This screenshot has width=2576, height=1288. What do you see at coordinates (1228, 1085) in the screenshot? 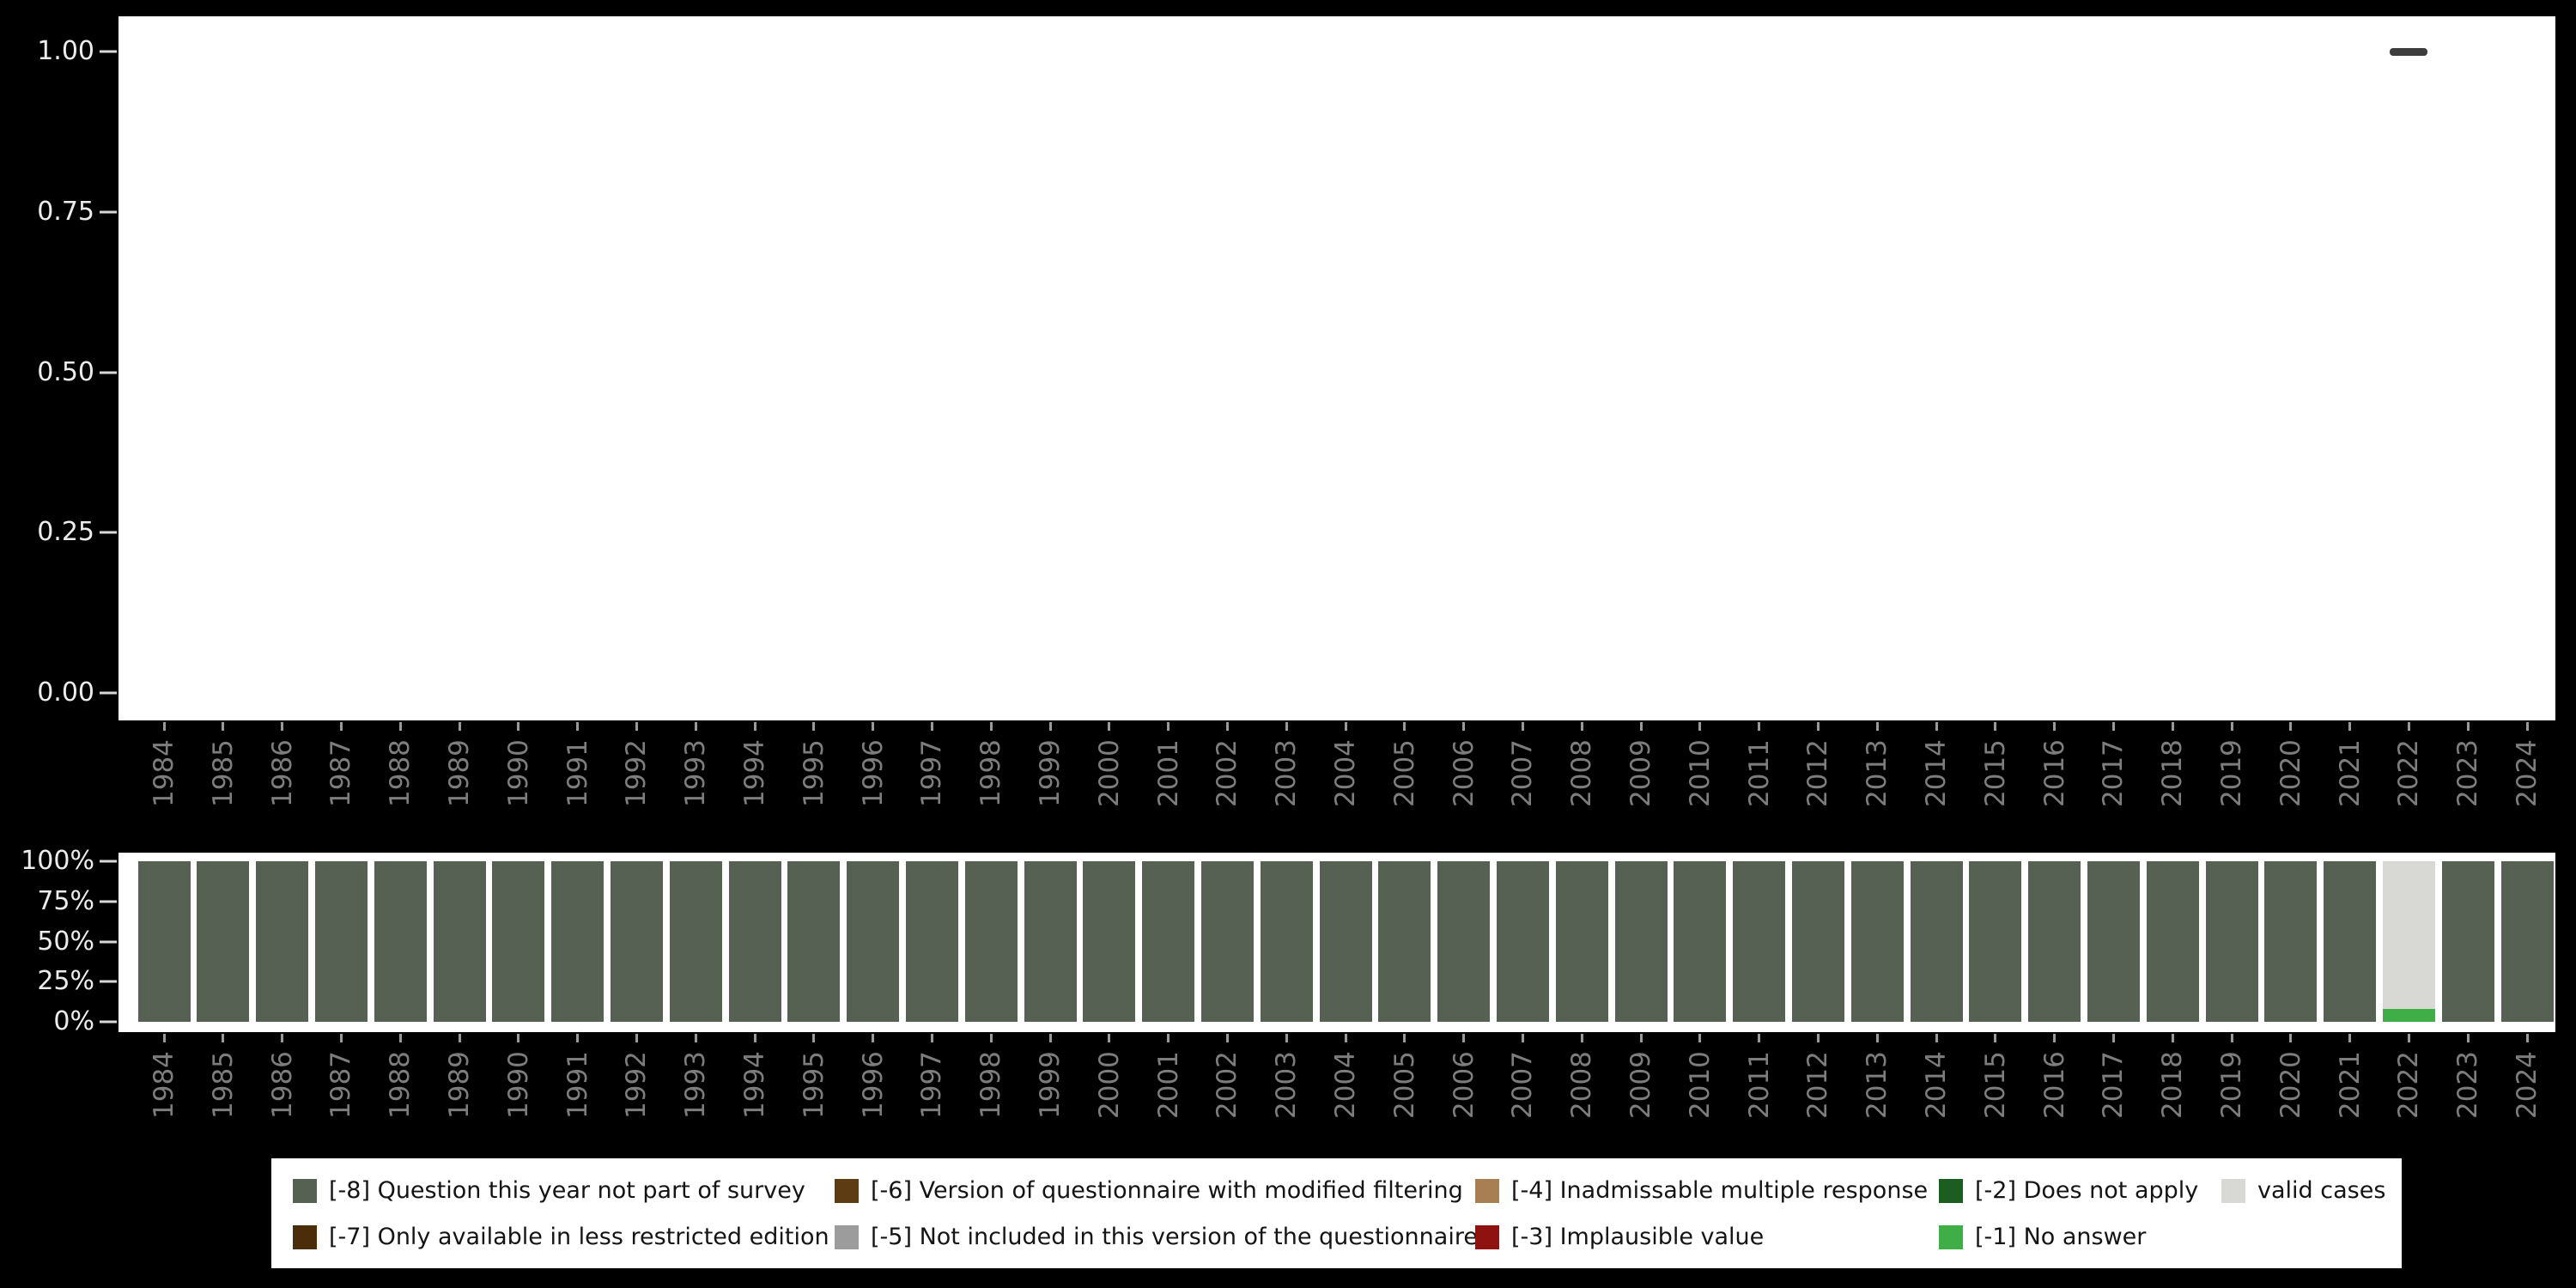
I see `bottom-x-tick-label: 2002` at bounding box center [1228, 1085].